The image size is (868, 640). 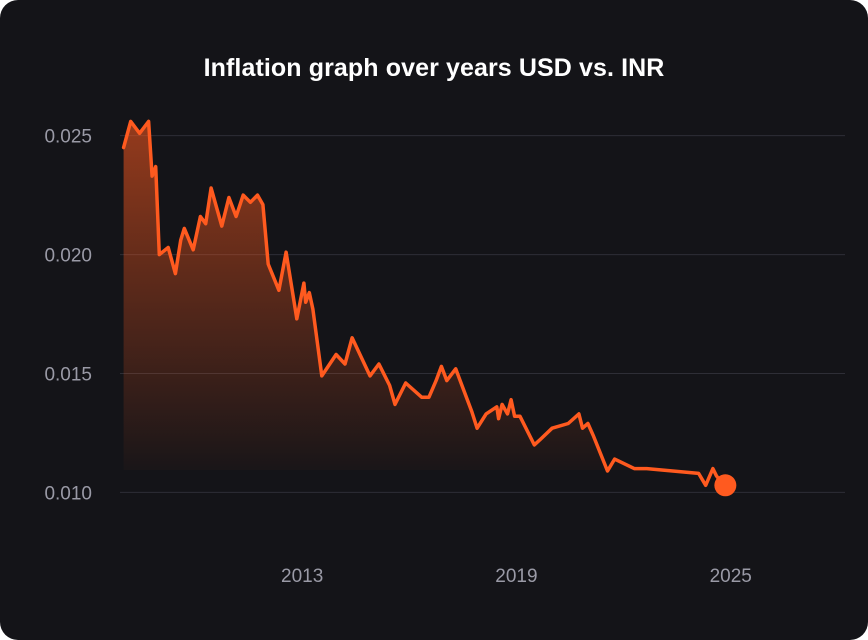 What do you see at coordinates (434, 68) in the screenshot?
I see `chart-title: Inflation graph over years USD vs. INR` at bounding box center [434, 68].